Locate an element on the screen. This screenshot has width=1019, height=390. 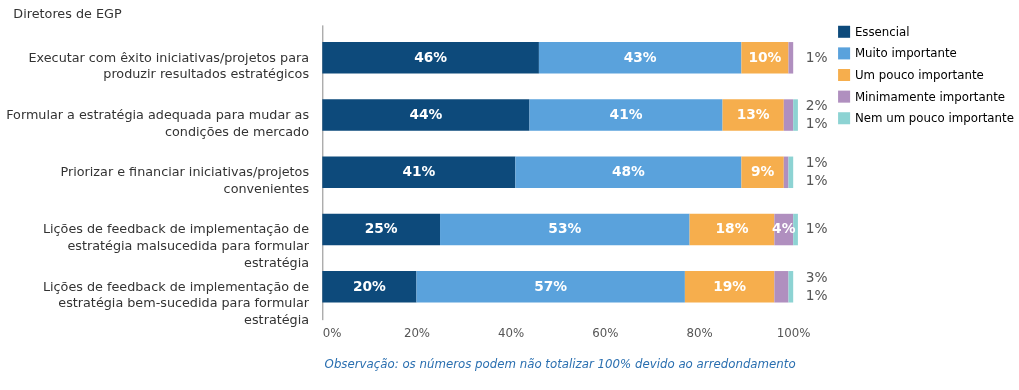
data-label: 19% is located at coordinates (730, 285).